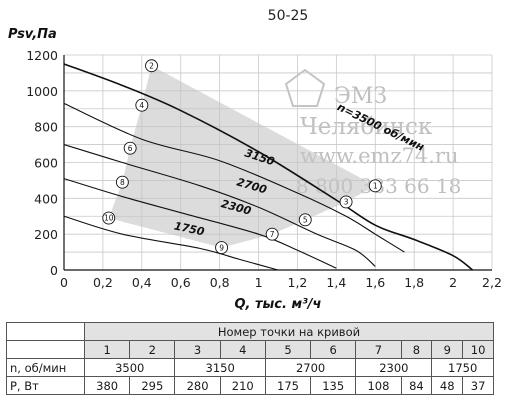 The height and width of the screenshot is (409, 529). I want to click on curve-label: 1750, so click(189, 228).